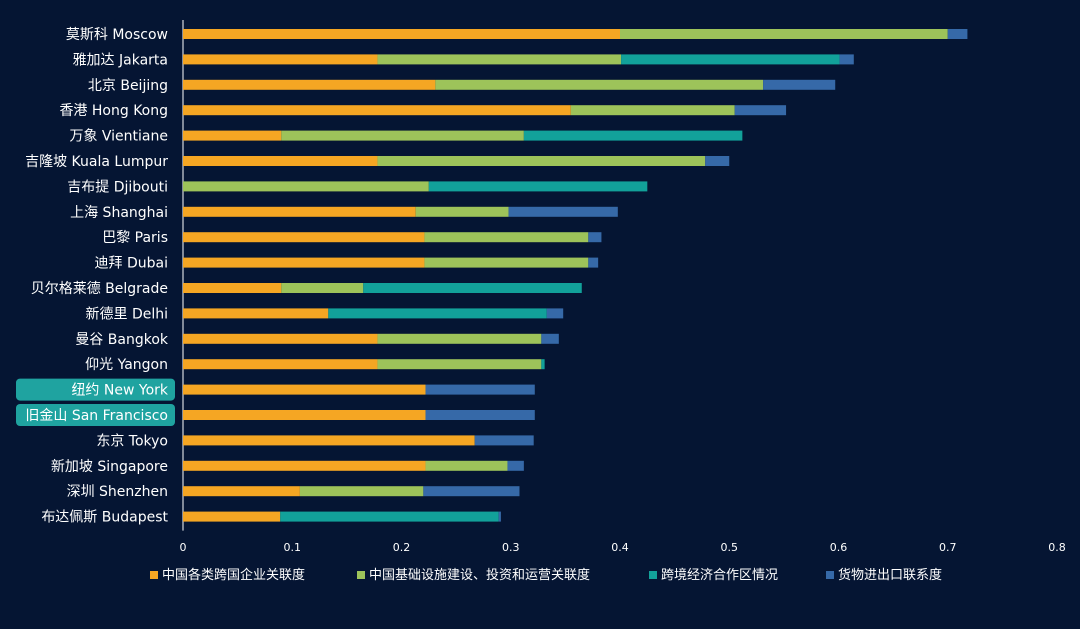 This screenshot has width=1080, height=629. Describe the element at coordinates (135, 238) in the screenshot. I see `category-label: 巴黎 Paris` at that location.